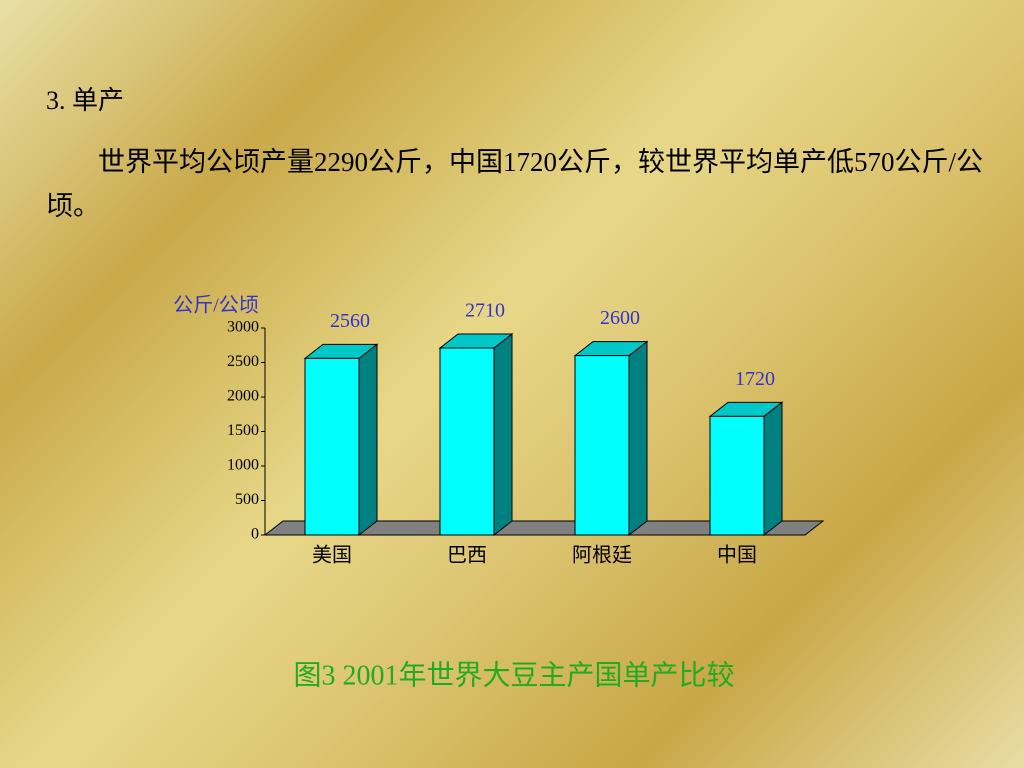 Image resolution: width=1024 pixels, height=768 pixels. What do you see at coordinates (243, 465) in the screenshot?
I see `y-tick-label: 1000` at bounding box center [243, 465].